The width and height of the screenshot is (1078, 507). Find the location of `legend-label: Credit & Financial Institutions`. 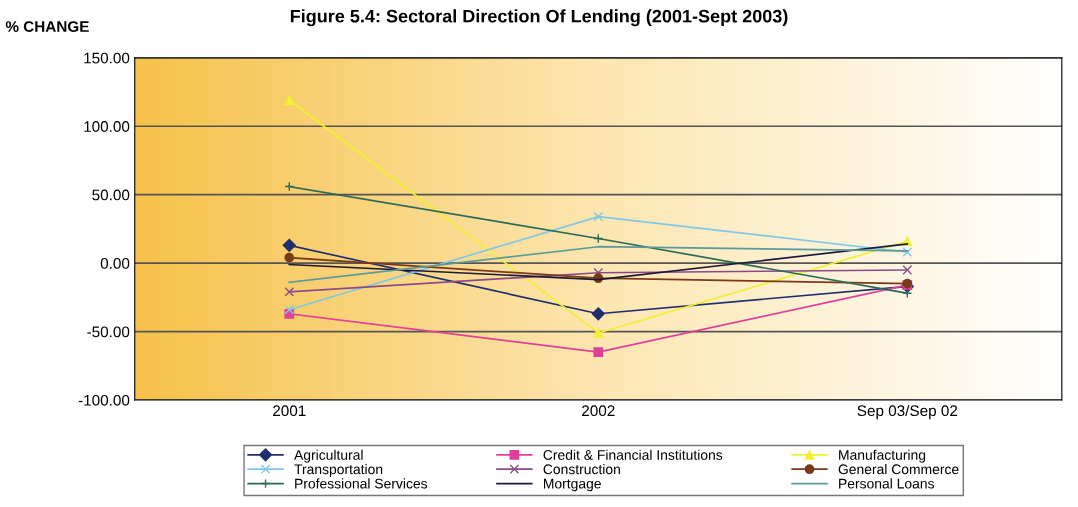

legend-label: Credit & Financial Institutions is located at coordinates (633, 454).